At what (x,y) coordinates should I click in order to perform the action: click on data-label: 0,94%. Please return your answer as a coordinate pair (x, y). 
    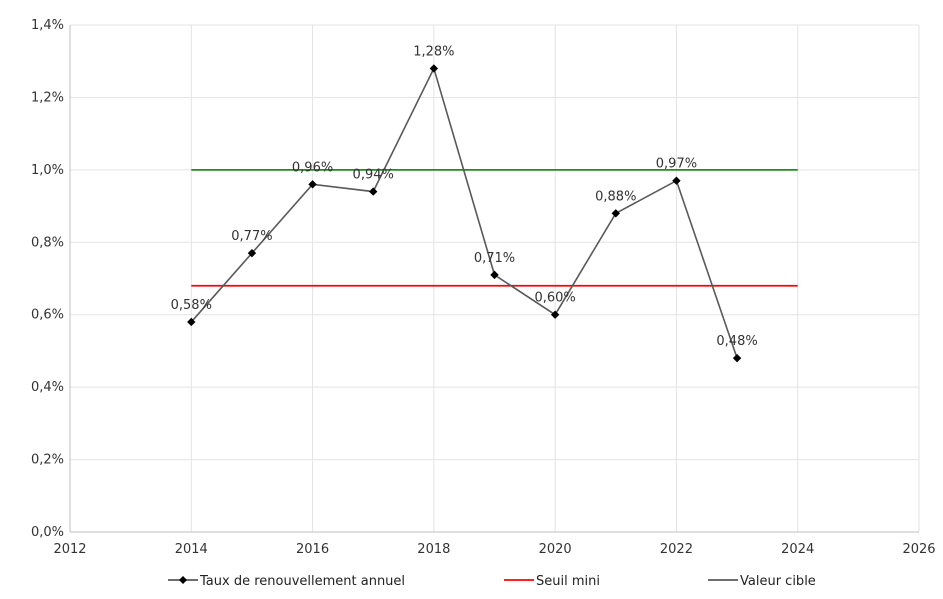
    Looking at the image, I should click on (373, 175).